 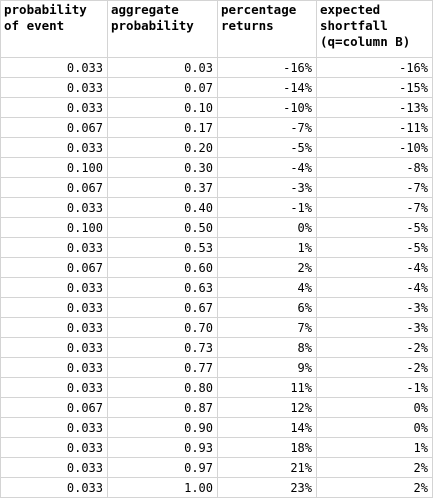 I want to click on cell-percentage-returns: 18%, so click(x=267, y=447).